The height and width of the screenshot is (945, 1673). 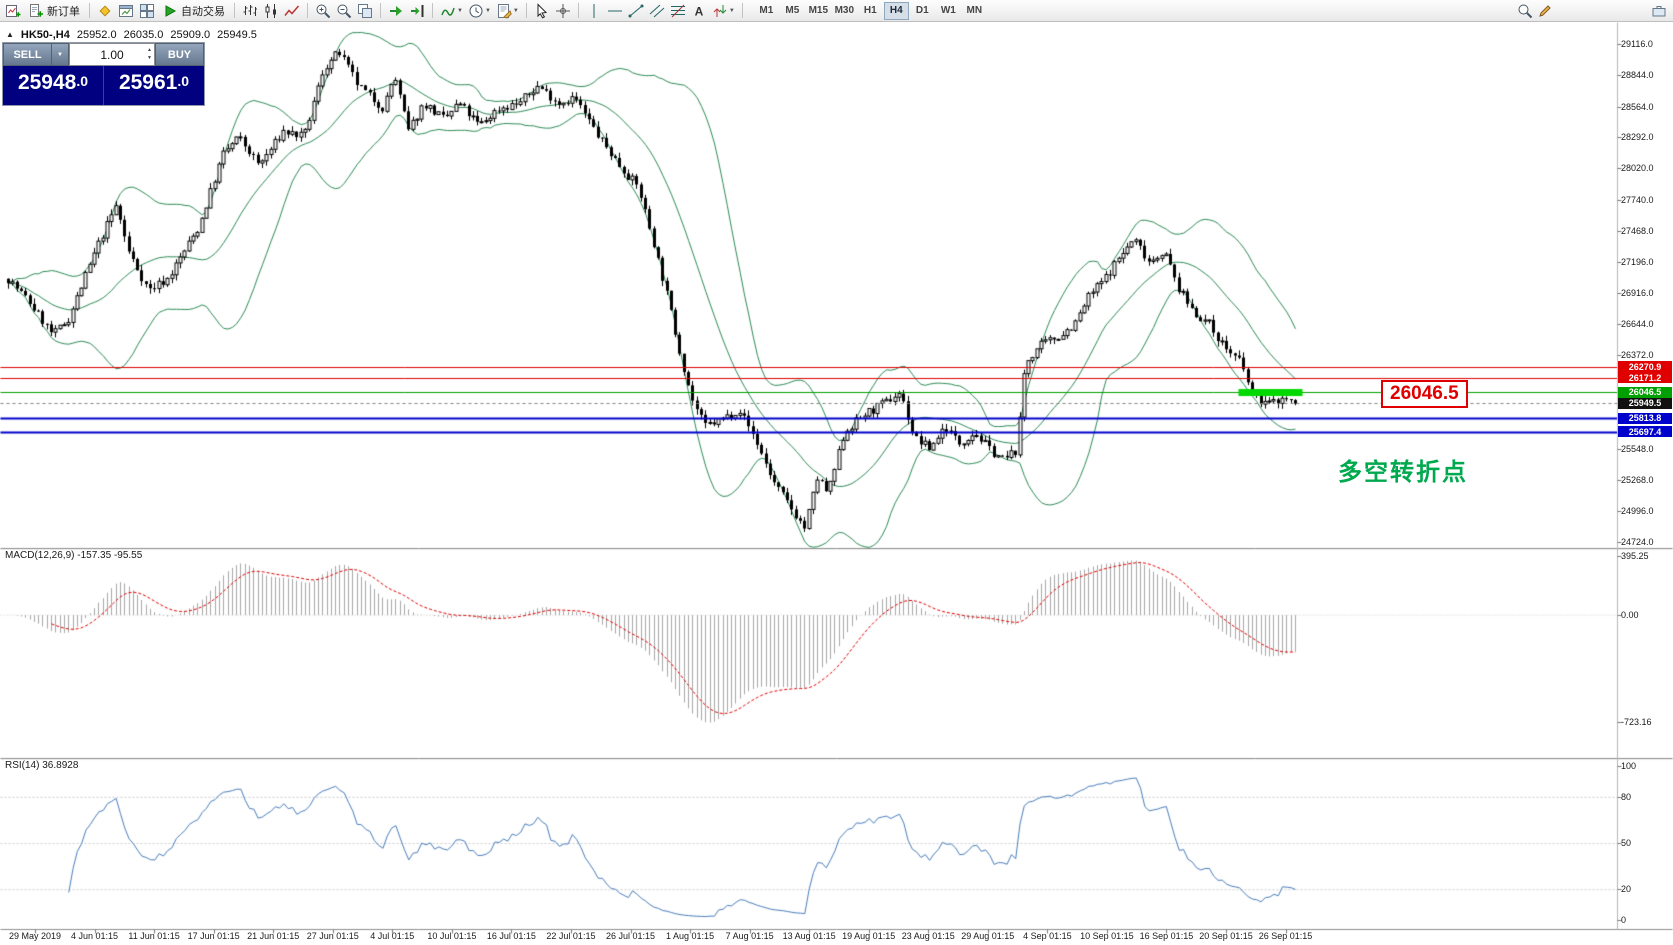 What do you see at coordinates (250, 11) in the screenshot?
I see `bar-chart-icon` at bounding box center [250, 11].